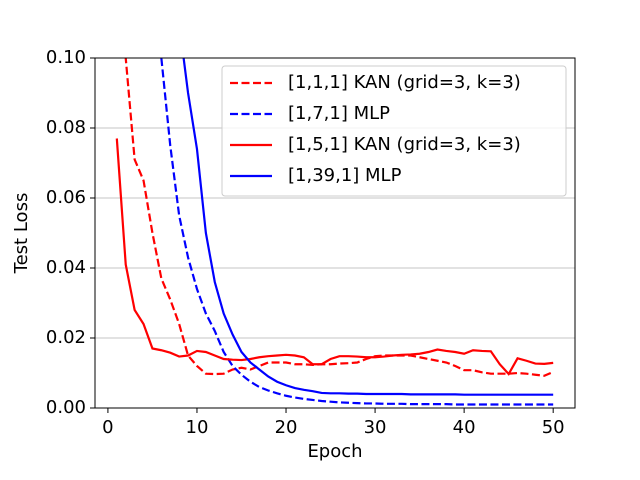 This screenshot has width=640, height=480. I want to click on y-tick-label: 0.02, so click(66, 337).